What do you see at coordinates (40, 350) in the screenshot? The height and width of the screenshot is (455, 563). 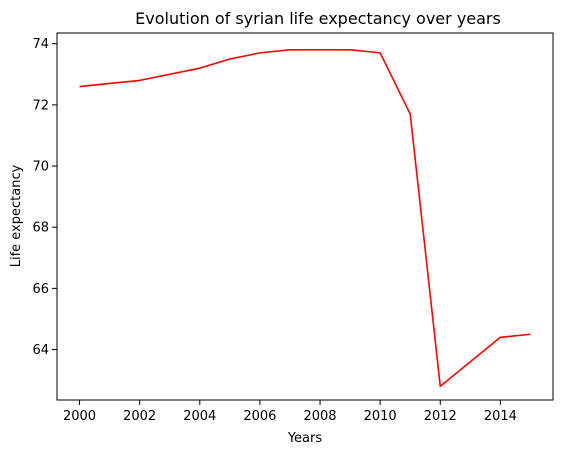 I see `y-tick-label: 64` at bounding box center [40, 350].